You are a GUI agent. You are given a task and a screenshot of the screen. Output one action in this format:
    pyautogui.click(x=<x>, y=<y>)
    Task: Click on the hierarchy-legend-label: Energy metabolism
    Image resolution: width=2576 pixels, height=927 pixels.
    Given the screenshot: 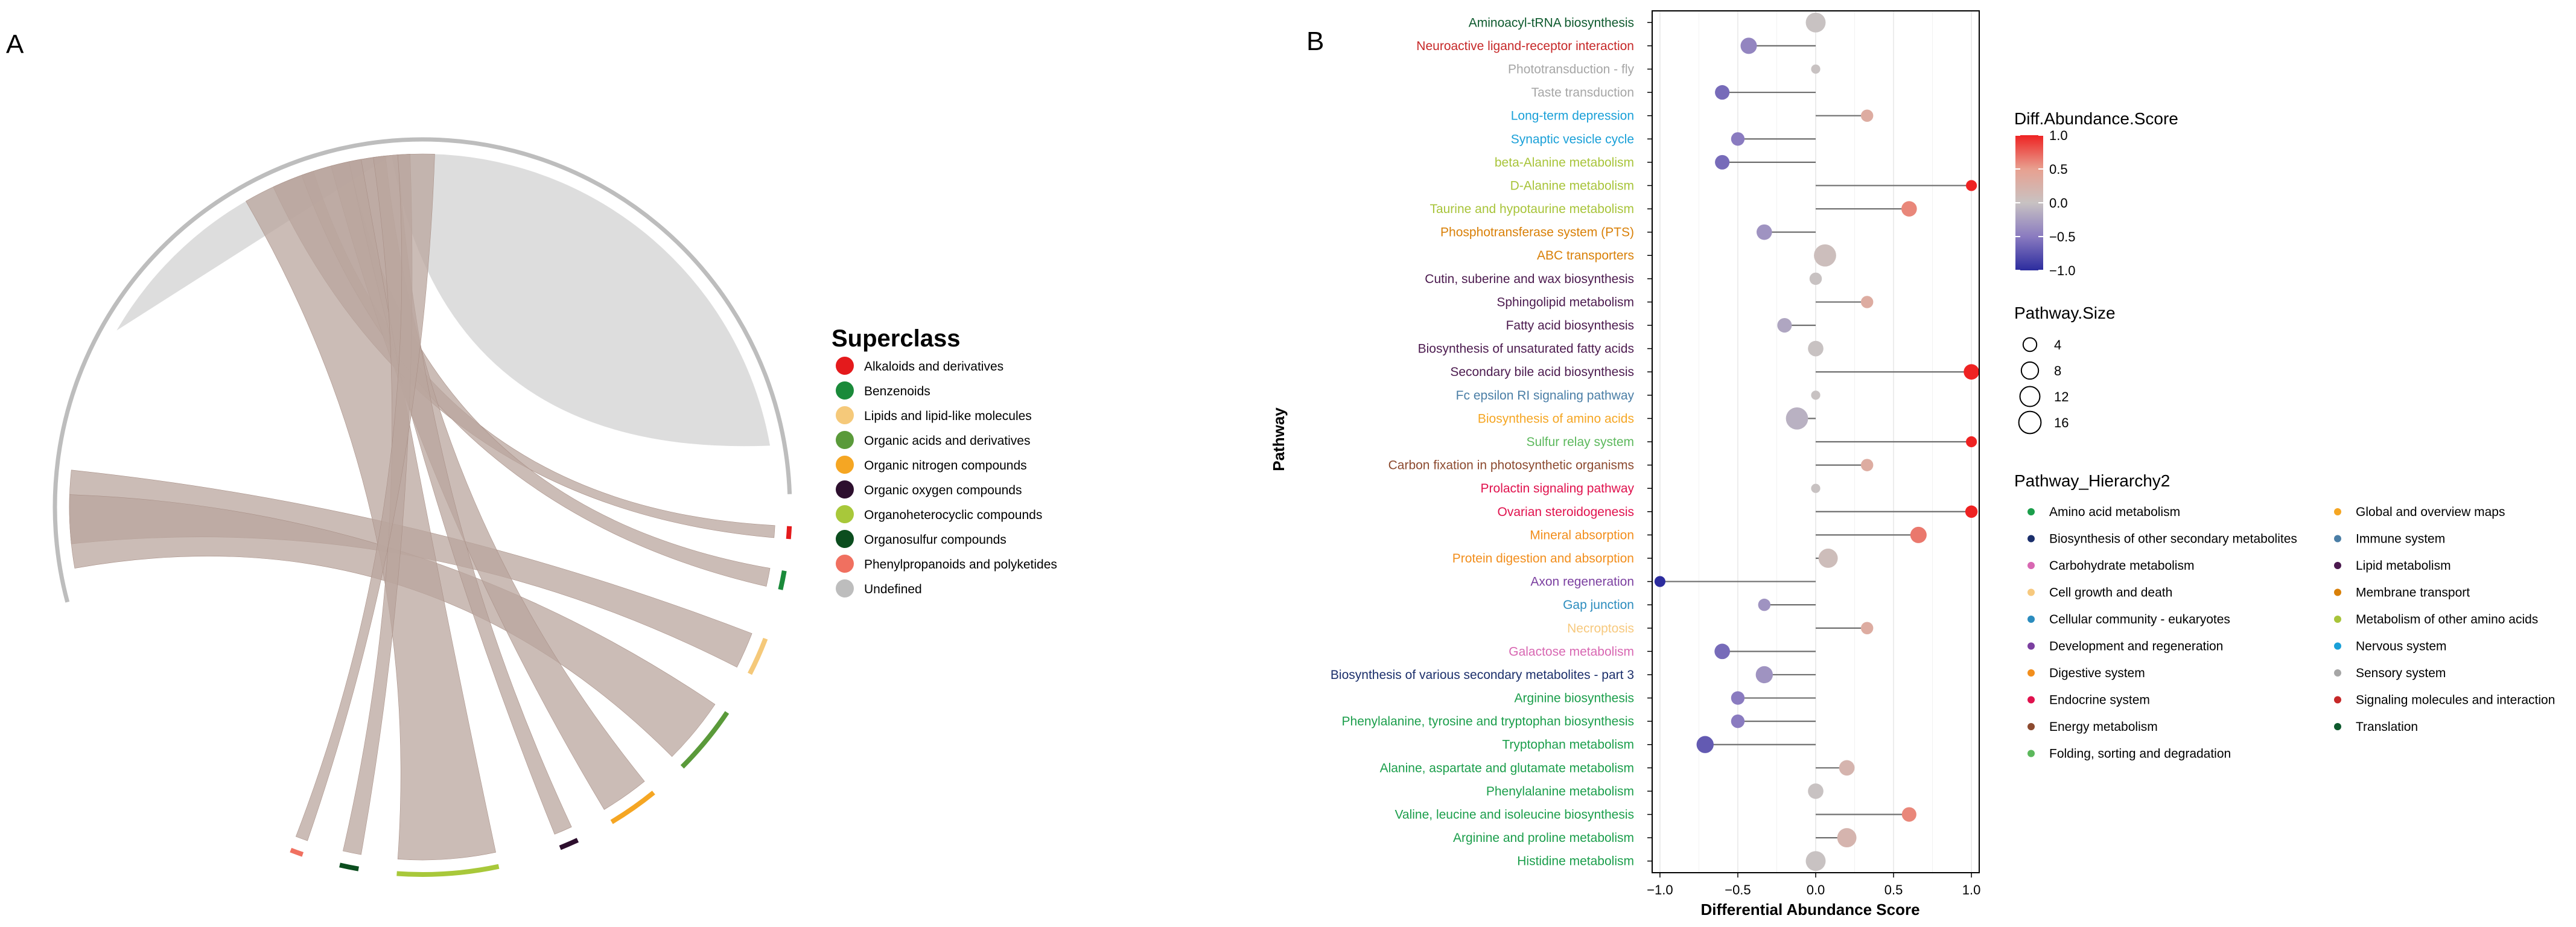 What is the action you would take?
    pyautogui.click(x=2103, y=727)
    